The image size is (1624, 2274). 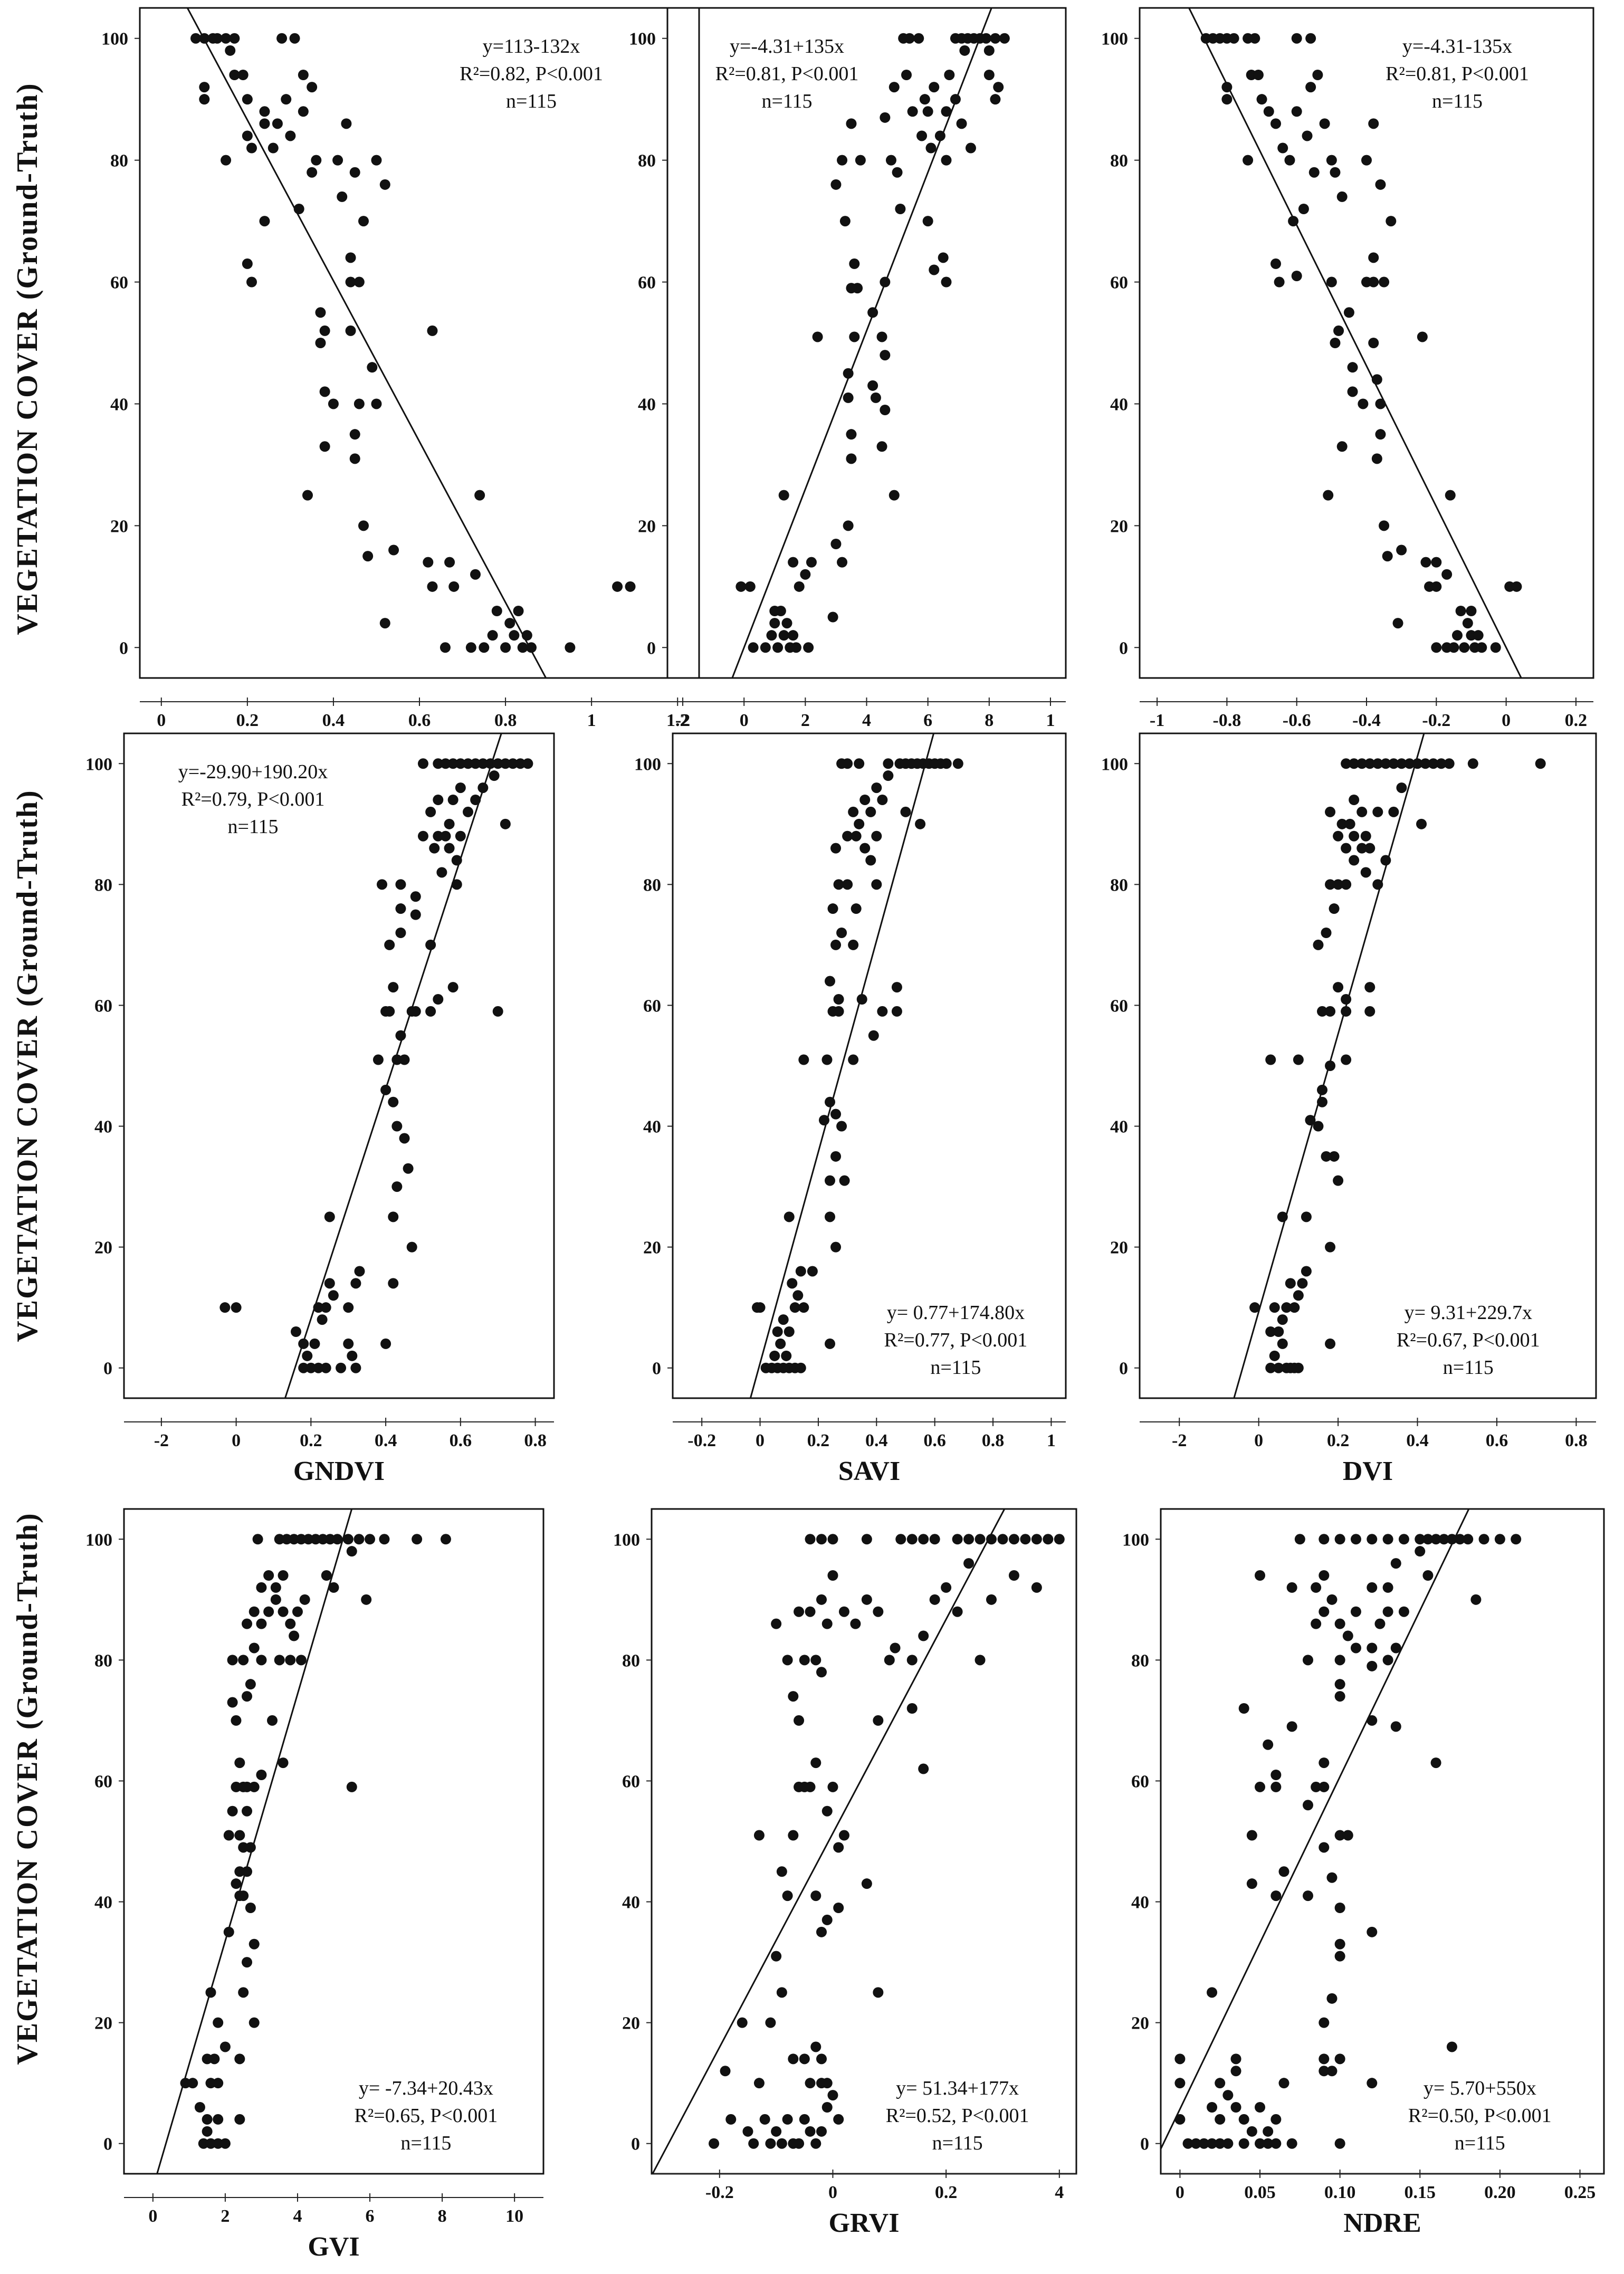 I want to click on plot-area, so click(x=1389, y=1065).